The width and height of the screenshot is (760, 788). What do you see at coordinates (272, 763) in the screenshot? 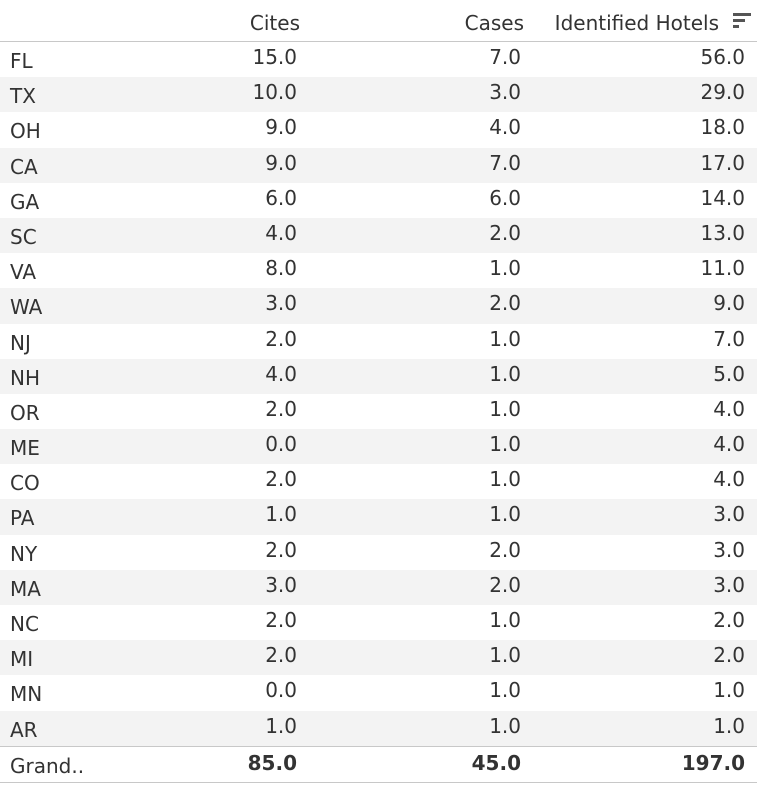
I see `grand-total-cites: 85.0` at bounding box center [272, 763].